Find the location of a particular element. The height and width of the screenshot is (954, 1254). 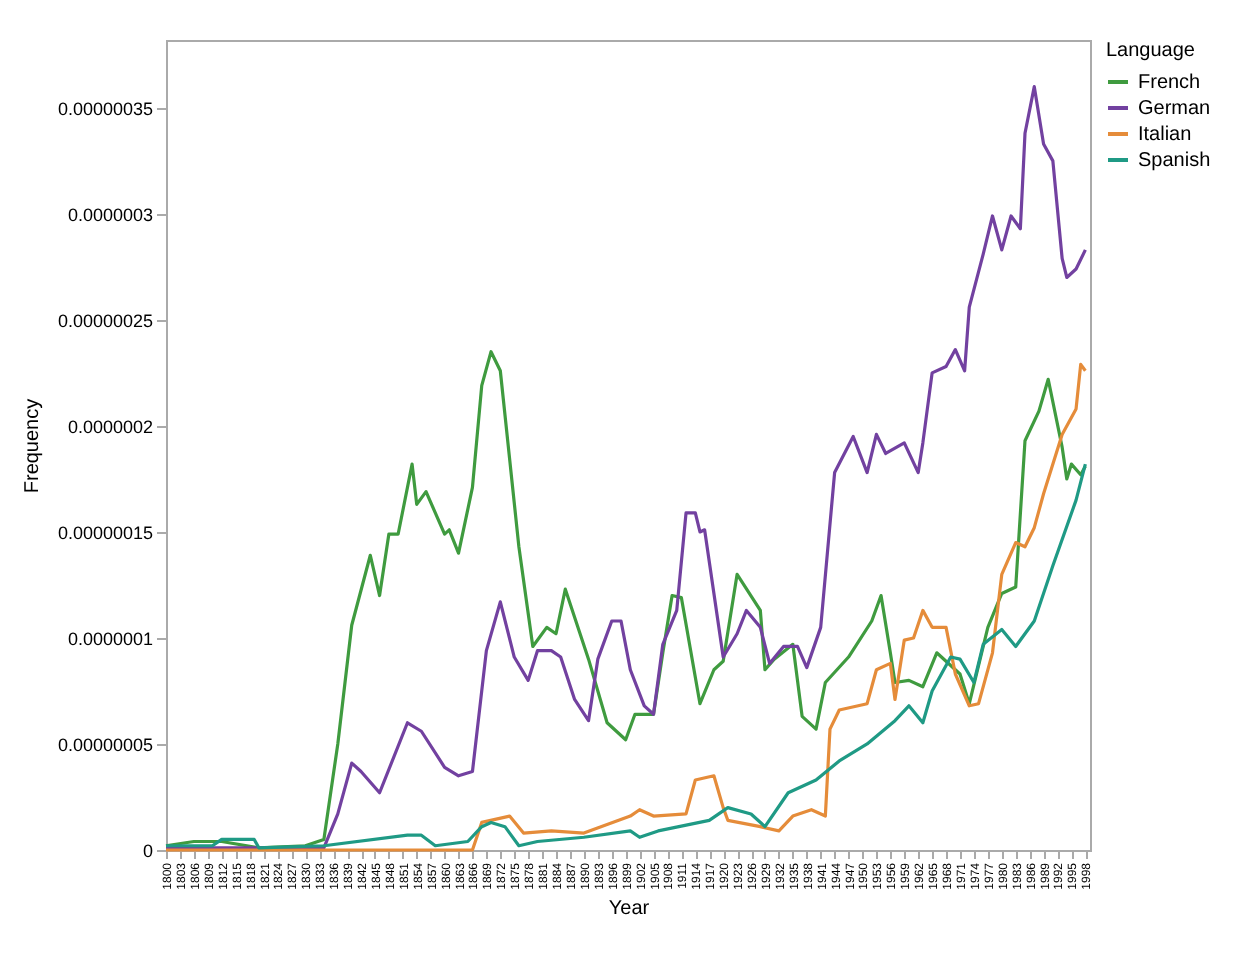

y-tick-label: 0 is located at coordinates (147, 851).